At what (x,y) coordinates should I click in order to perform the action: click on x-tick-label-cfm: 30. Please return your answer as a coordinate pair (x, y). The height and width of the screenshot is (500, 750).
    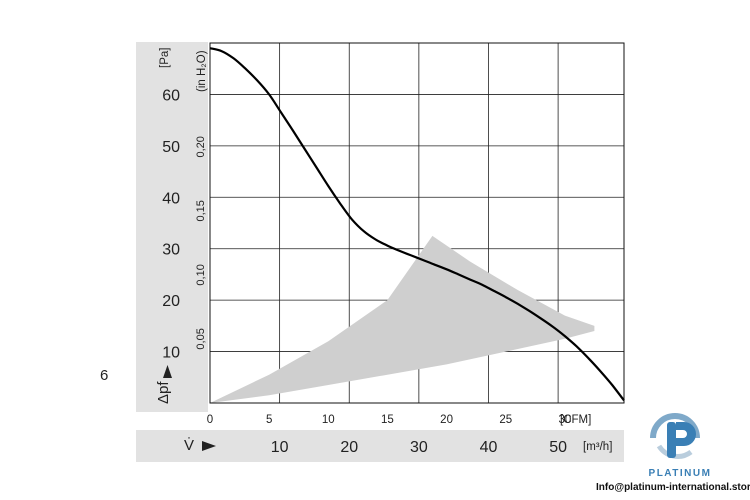
    Looking at the image, I should click on (564, 420).